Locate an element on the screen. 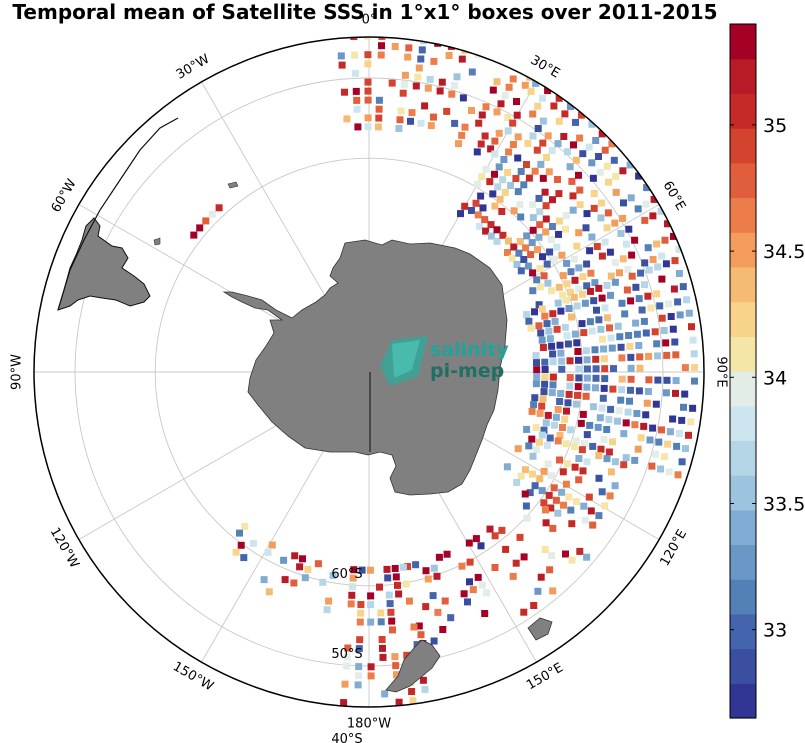 The height and width of the screenshot is (743, 805). colorbar-tick-label: 33 is located at coordinates (775, 631).